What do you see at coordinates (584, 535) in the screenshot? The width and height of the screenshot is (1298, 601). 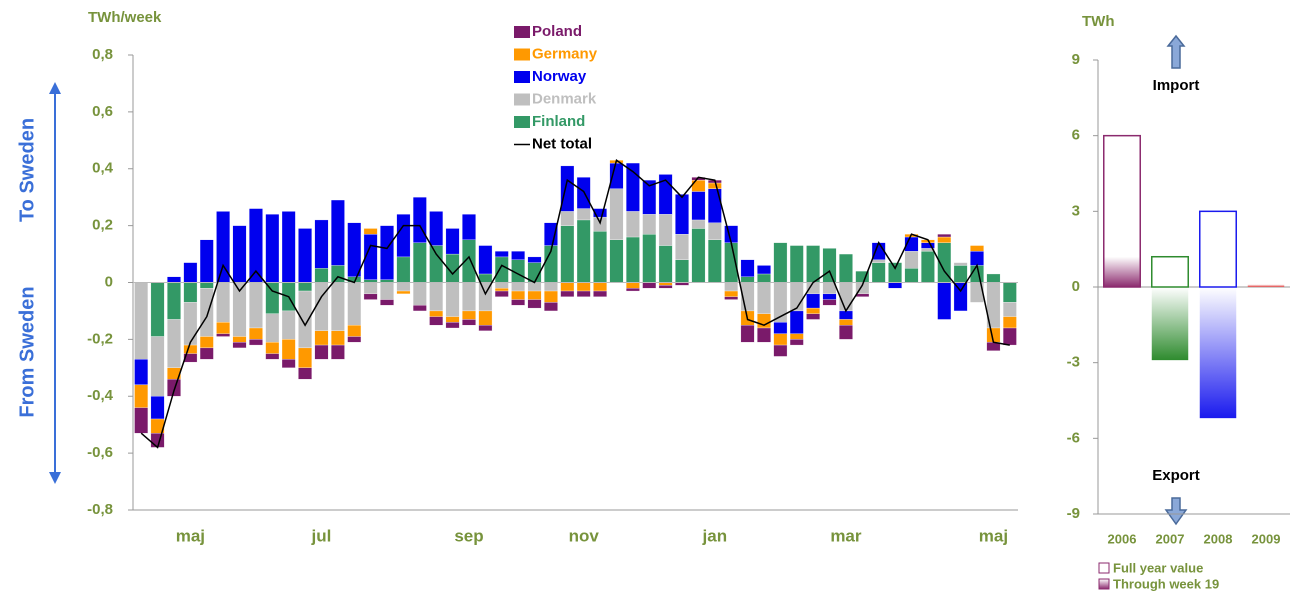 I see `x-tick-label: nov` at bounding box center [584, 535].